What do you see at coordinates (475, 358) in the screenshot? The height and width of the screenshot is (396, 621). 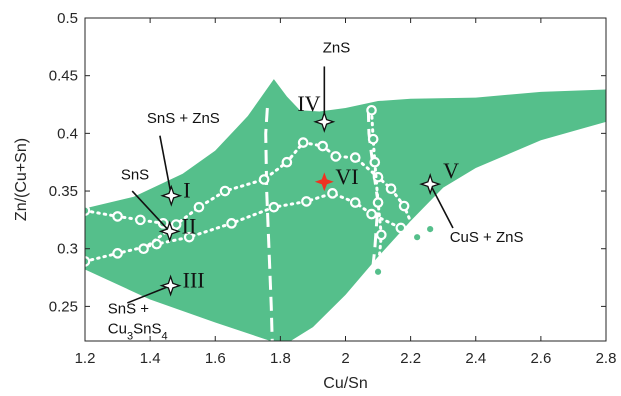 I see `x-tick-label: 2.4` at bounding box center [475, 358].